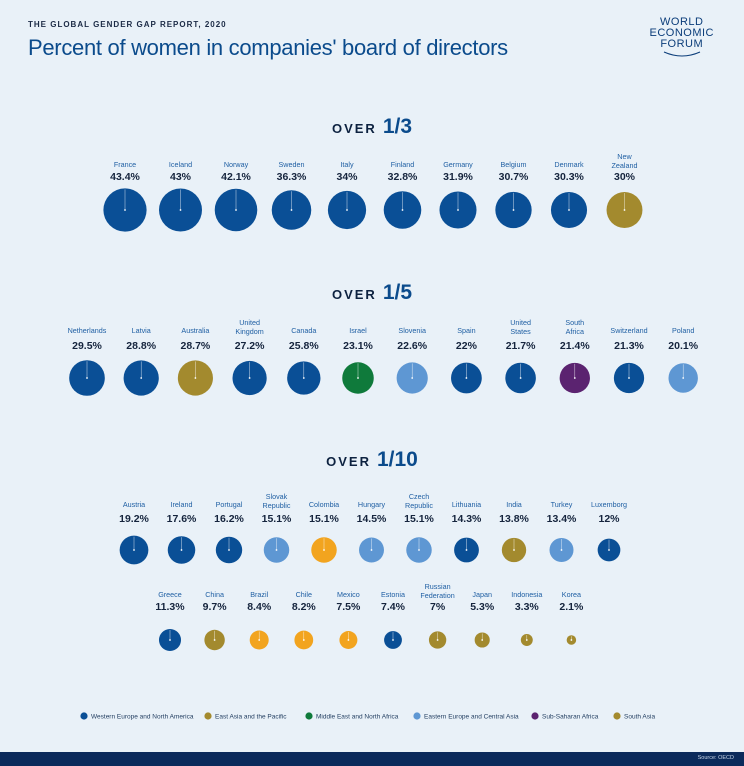 The width and height of the screenshot is (744, 766). What do you see at coordinates (236, 164) in the screenshot?
I see `country-label: Norway` at bounding box center [236, 164].